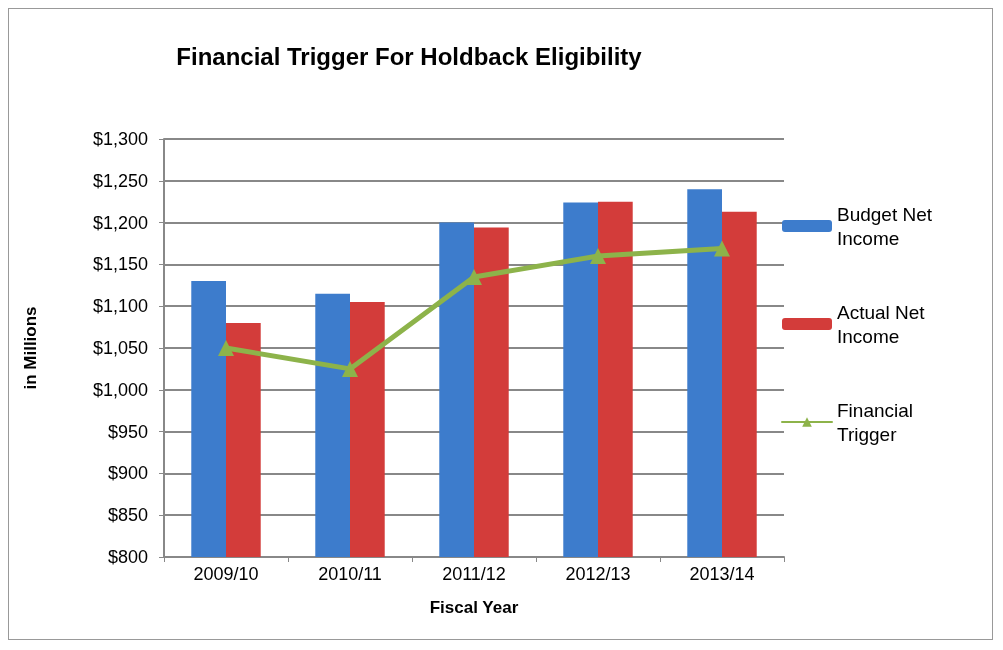 This screenshot has width=1003, height=650. I want to click on x-axis-title: Fiscal Year, so click(474, 607).